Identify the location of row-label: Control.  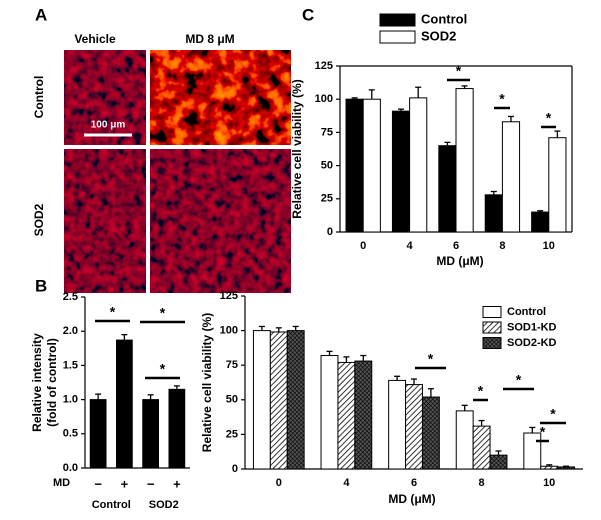
(39, 97).